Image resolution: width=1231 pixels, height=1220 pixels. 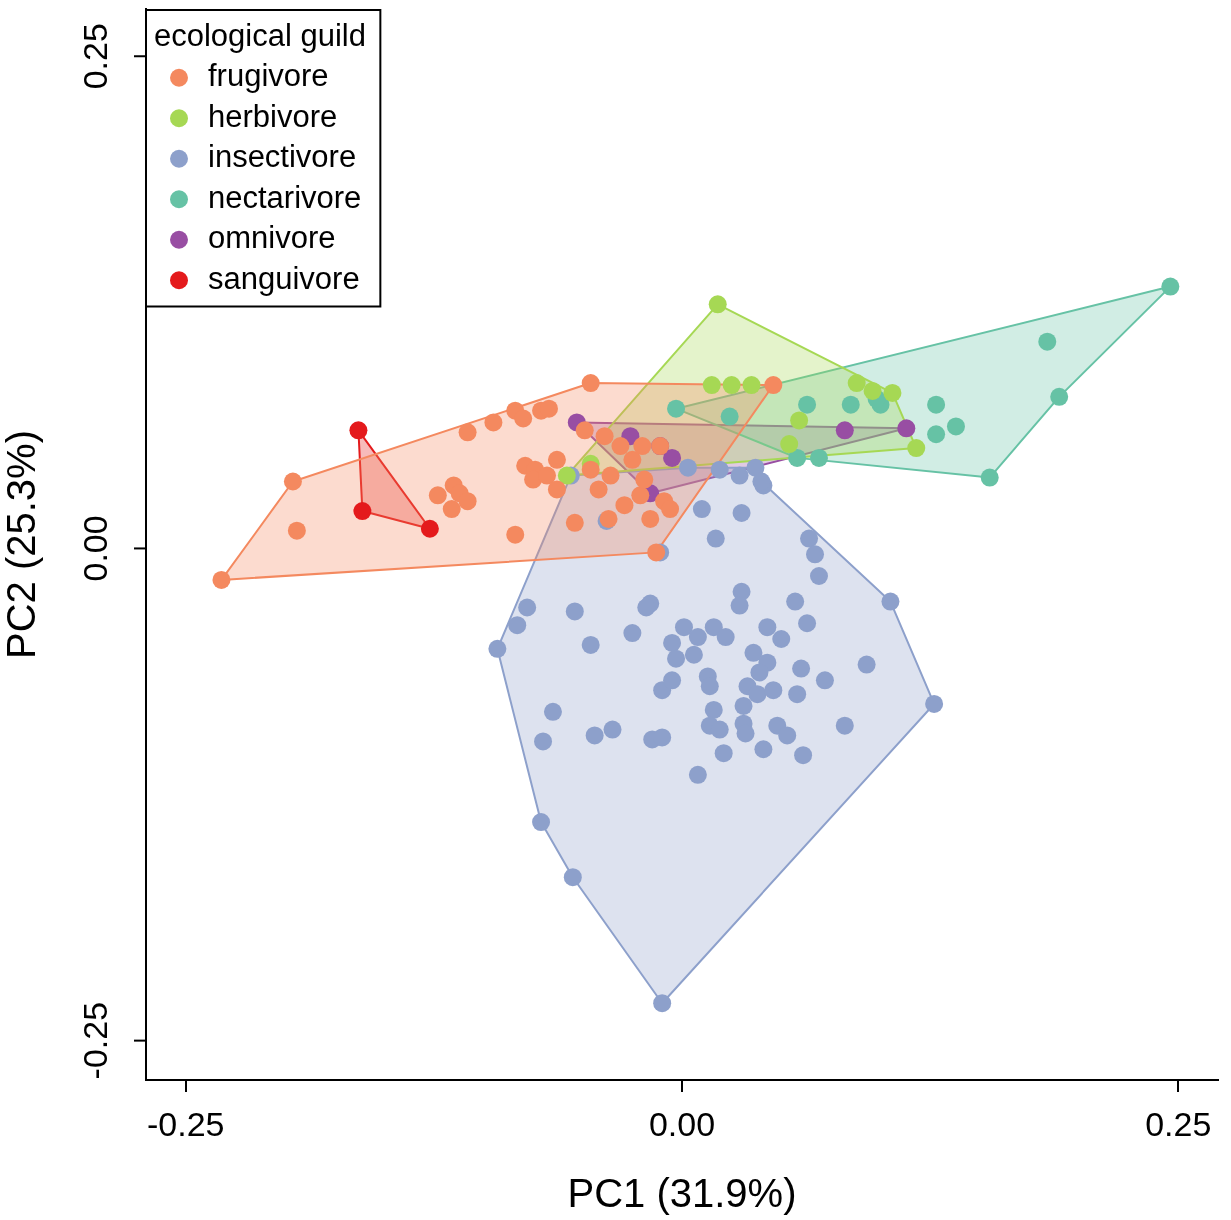 What do you see at coordinates (260, 35) in the screenshot?
I see `legend-title: ecological guild` at bounding box center [260, 35].